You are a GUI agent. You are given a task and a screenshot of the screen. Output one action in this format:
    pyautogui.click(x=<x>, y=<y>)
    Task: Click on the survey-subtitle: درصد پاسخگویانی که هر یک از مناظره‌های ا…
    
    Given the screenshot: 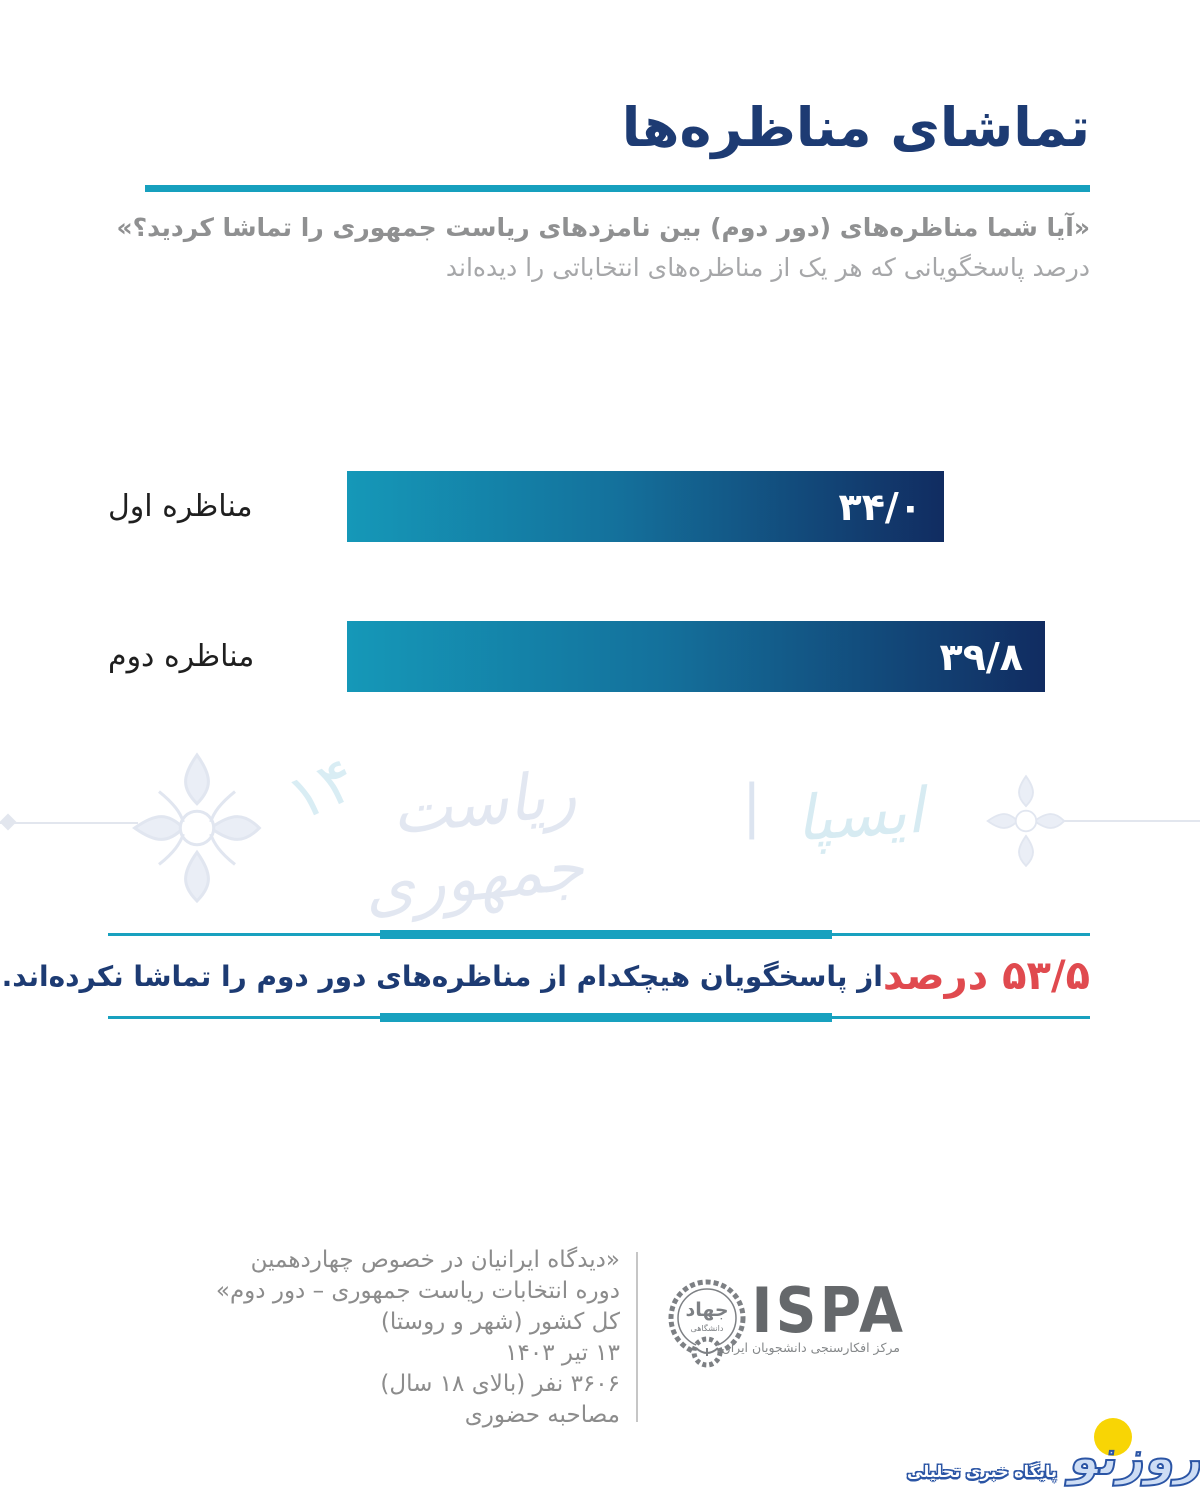 What is the action you would take?
    pyautogui.click(x=767, y=267)
    